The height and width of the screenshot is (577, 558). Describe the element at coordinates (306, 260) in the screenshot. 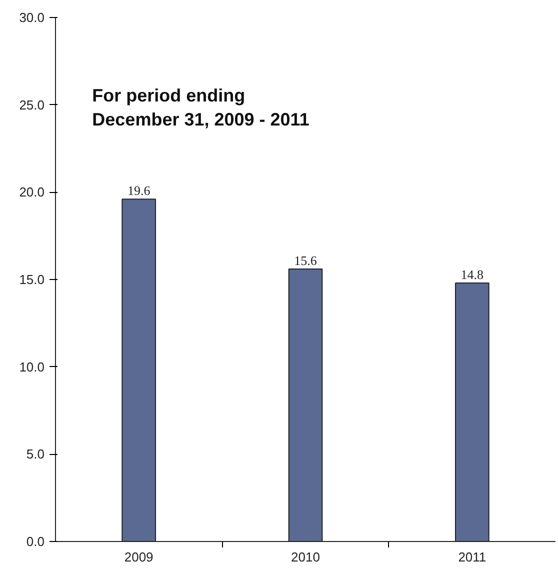

I see `data-label: 15.6` at that location.